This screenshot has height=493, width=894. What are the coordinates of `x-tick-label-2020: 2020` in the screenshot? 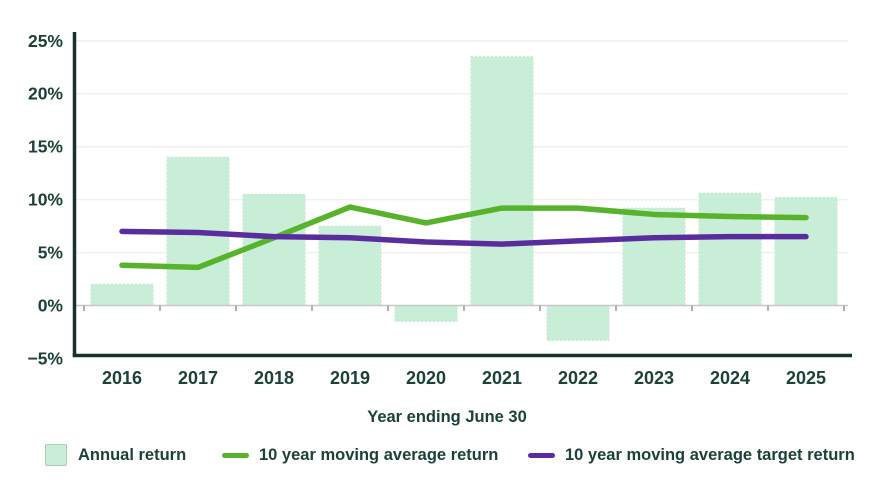 It's located at (426, 378).